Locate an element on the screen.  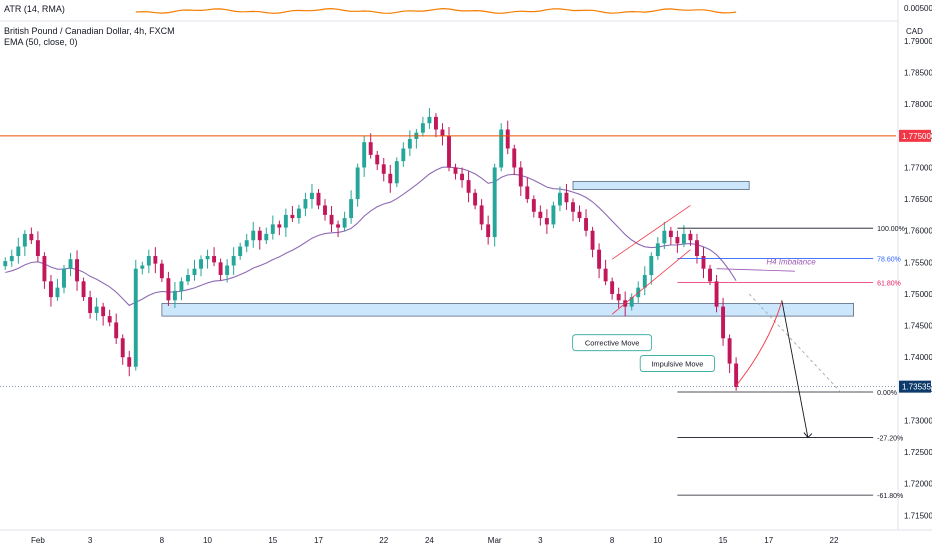
projection-arrowhead is located at coordinates (808, 435).